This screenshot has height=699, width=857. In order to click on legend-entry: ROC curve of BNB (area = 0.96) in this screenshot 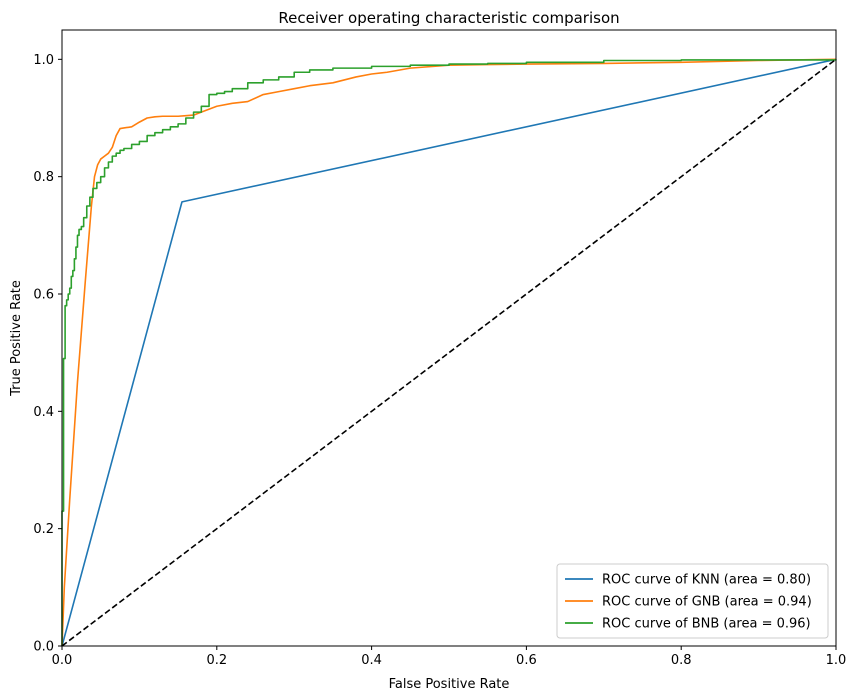, I will do `click(706, 624)`.